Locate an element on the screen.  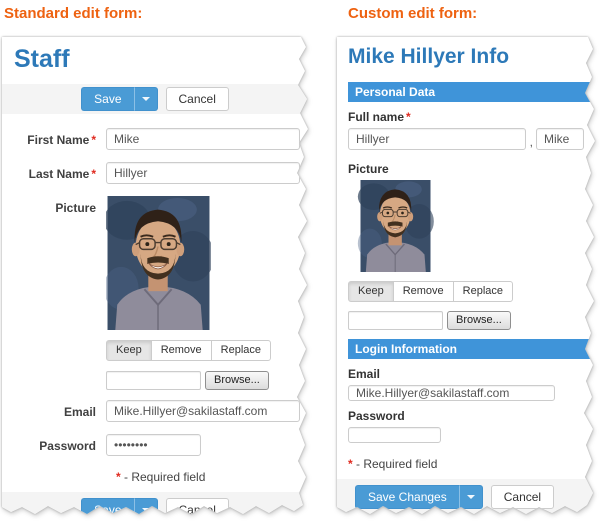
custom-form-heading: Custom edit form: is located at coordinates (413, 13).